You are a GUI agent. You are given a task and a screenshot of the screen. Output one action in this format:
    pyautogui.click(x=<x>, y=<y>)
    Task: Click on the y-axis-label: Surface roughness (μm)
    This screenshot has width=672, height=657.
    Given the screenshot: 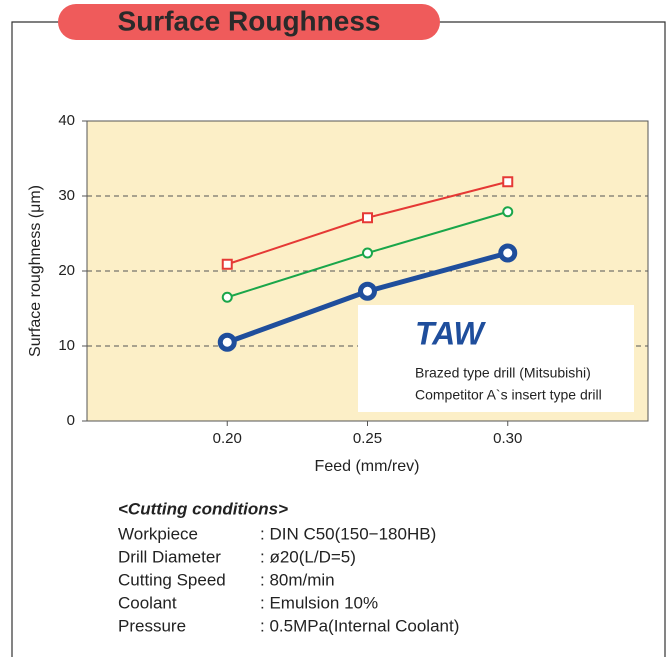 What is the action you would take?
    pyautogui.click(x=35, y=271)
    